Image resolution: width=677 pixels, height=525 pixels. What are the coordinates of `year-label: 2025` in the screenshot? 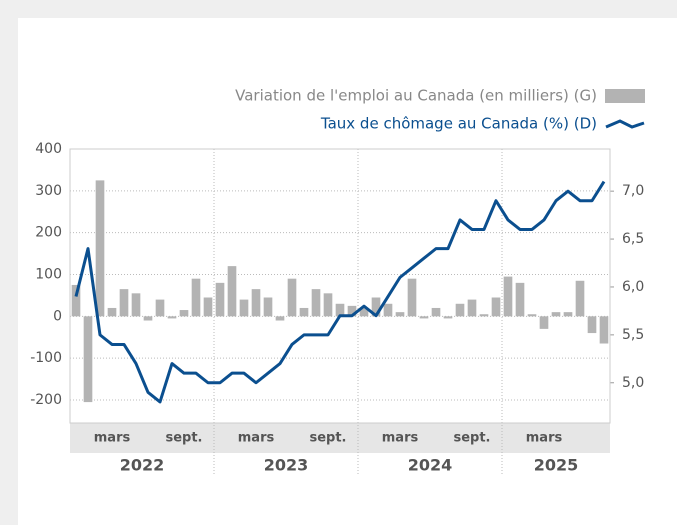 It's located at (556, 465).